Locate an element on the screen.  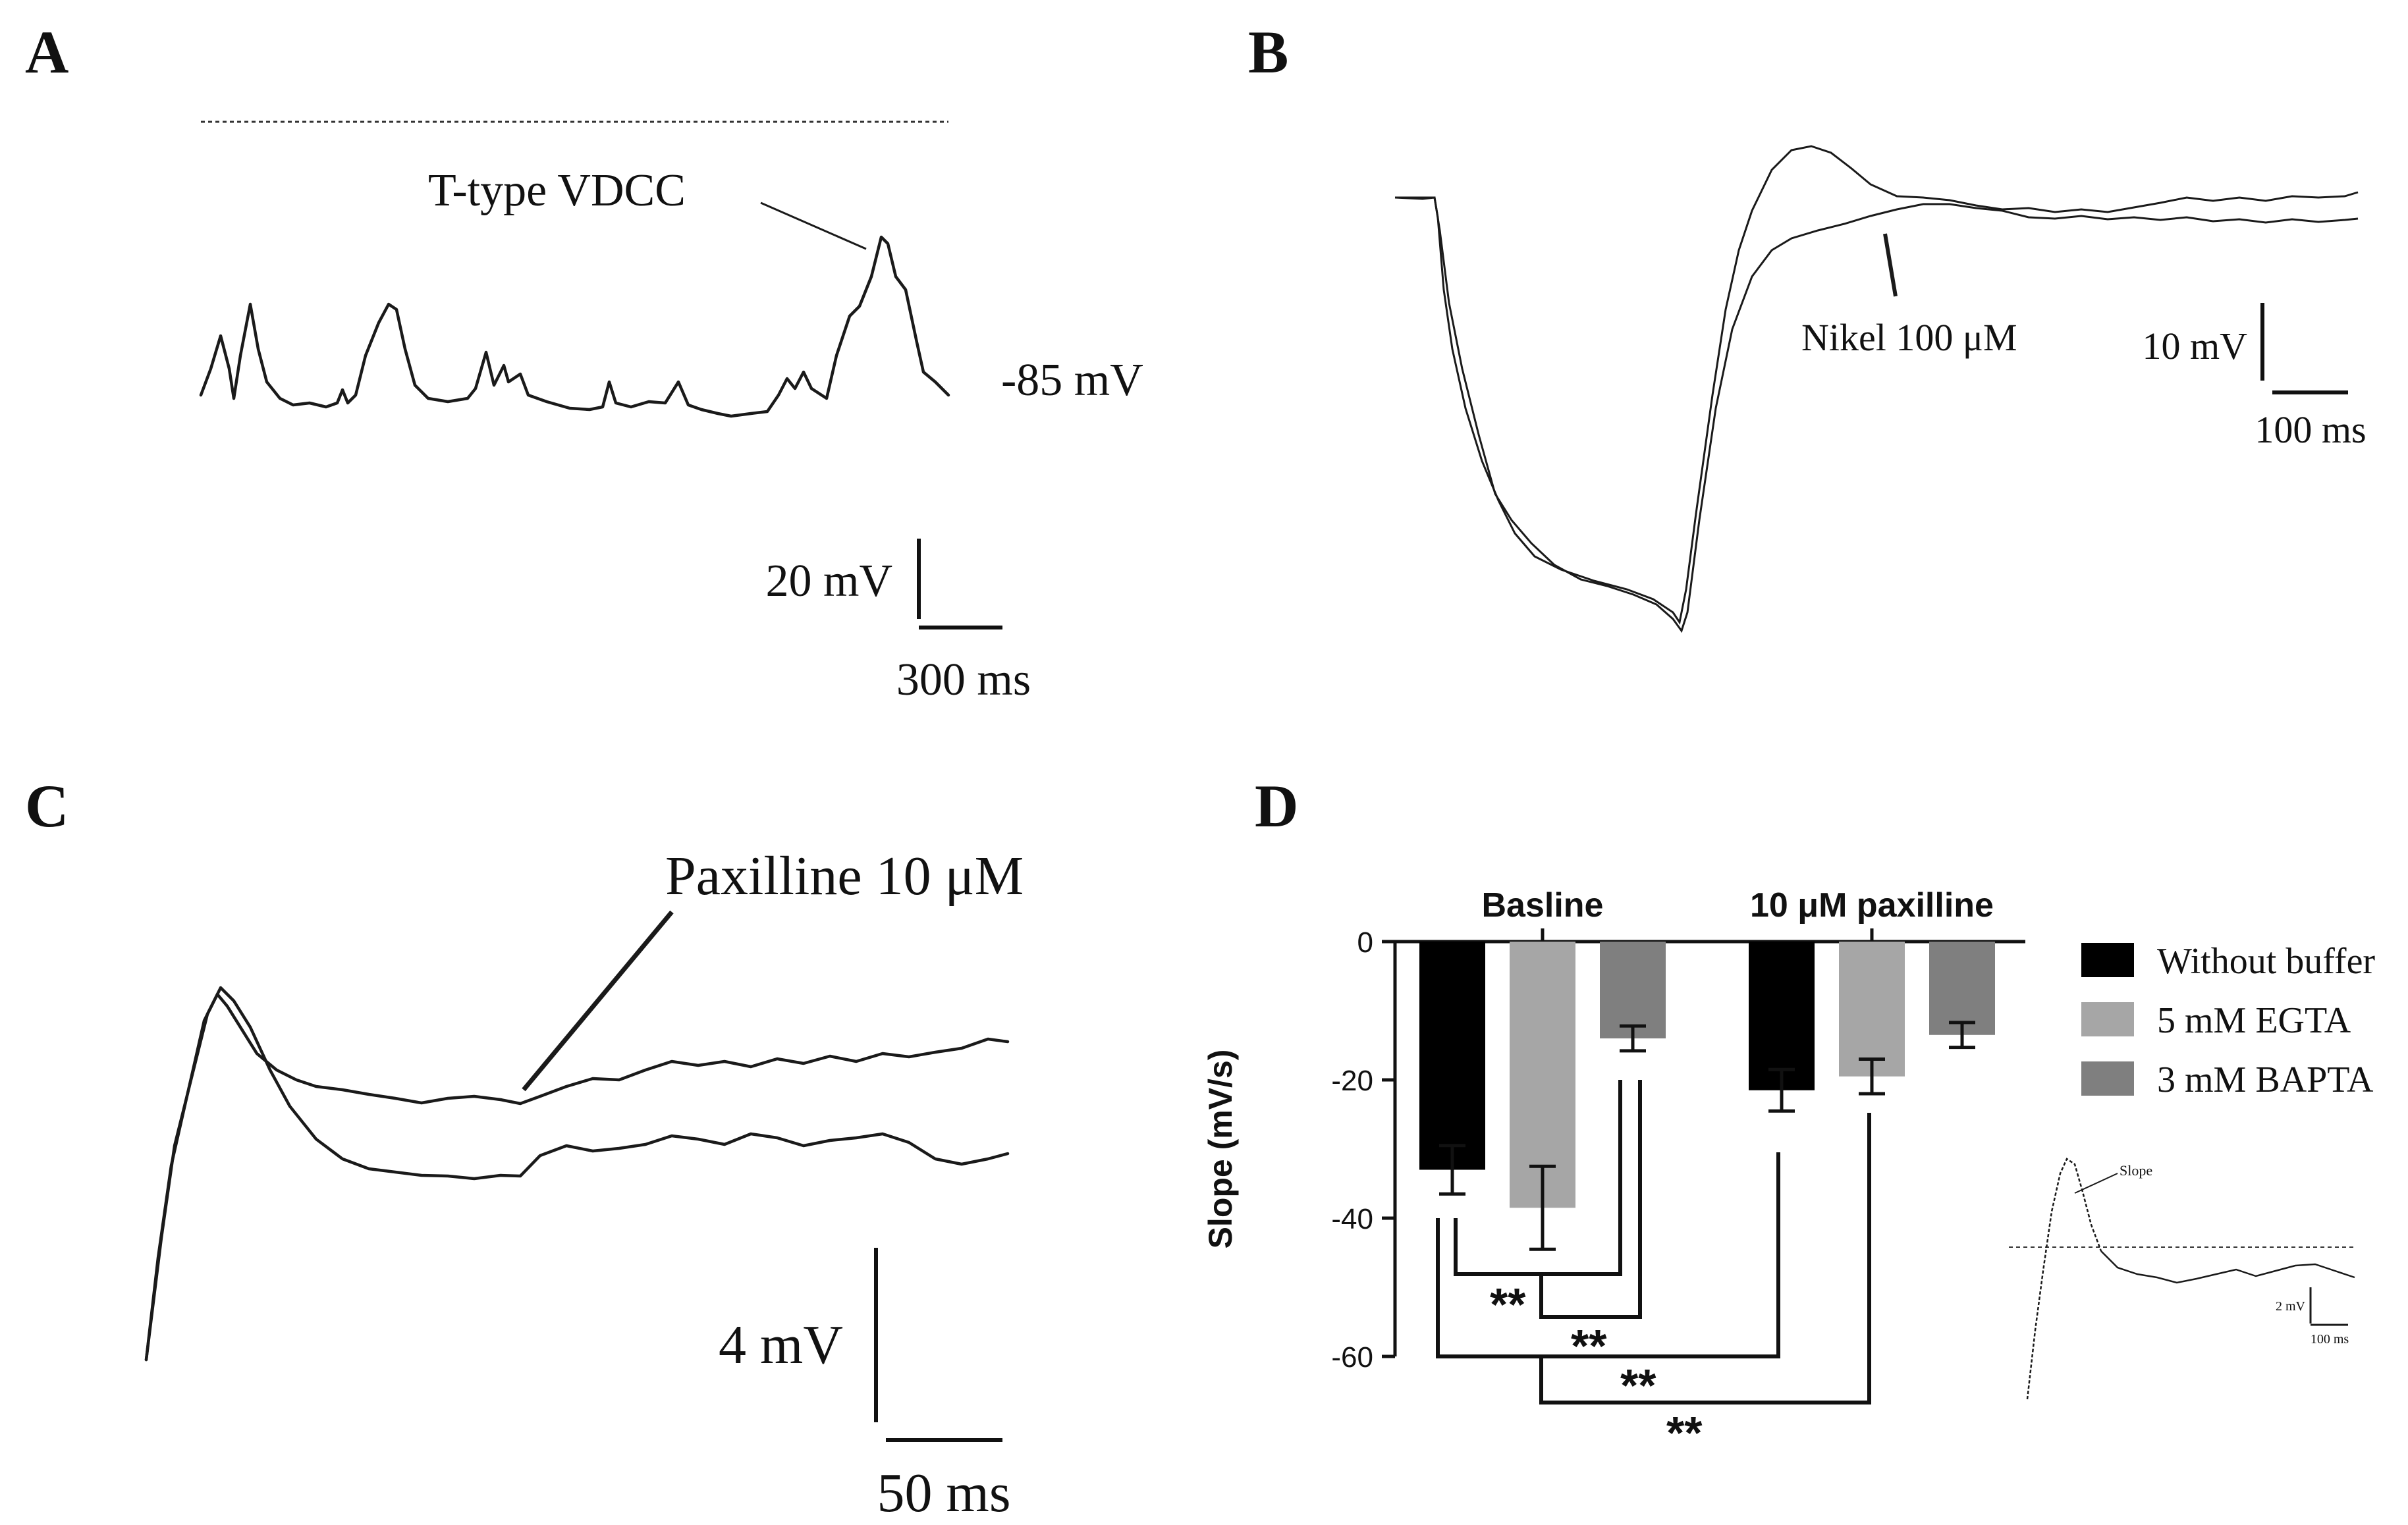
panel-a-annotation: T-type VDCC is located at coordinates (557, 191).